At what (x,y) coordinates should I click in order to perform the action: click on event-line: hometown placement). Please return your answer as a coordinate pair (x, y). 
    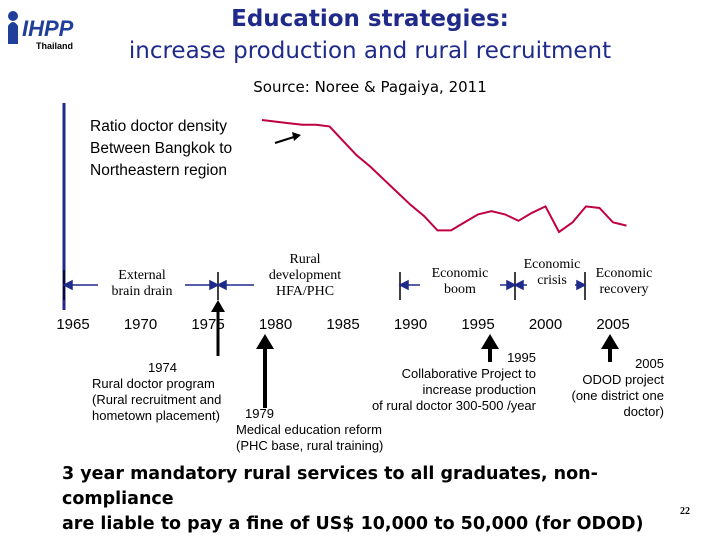
    Looking at the image, I should click on (156, 415).